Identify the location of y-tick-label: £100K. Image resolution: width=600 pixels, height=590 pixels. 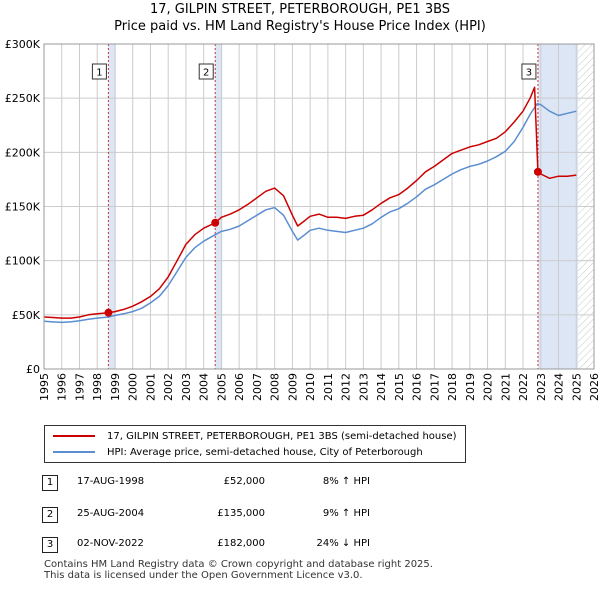
(23, 261).